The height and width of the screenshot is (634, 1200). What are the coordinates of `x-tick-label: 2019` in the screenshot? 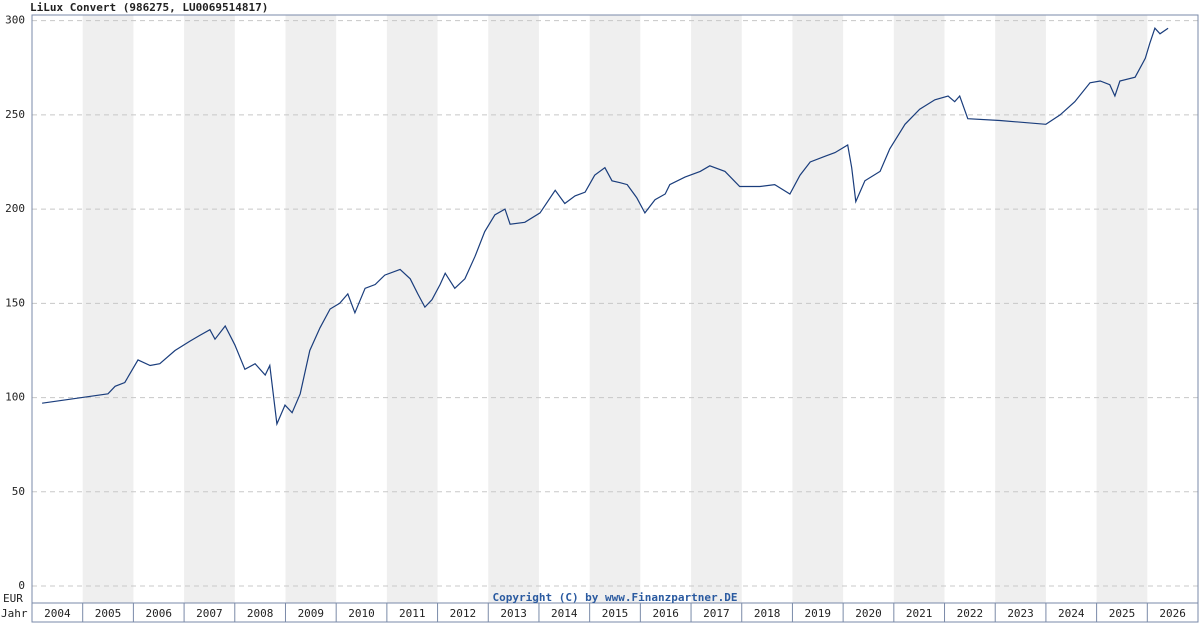 It's located at (818, 613).